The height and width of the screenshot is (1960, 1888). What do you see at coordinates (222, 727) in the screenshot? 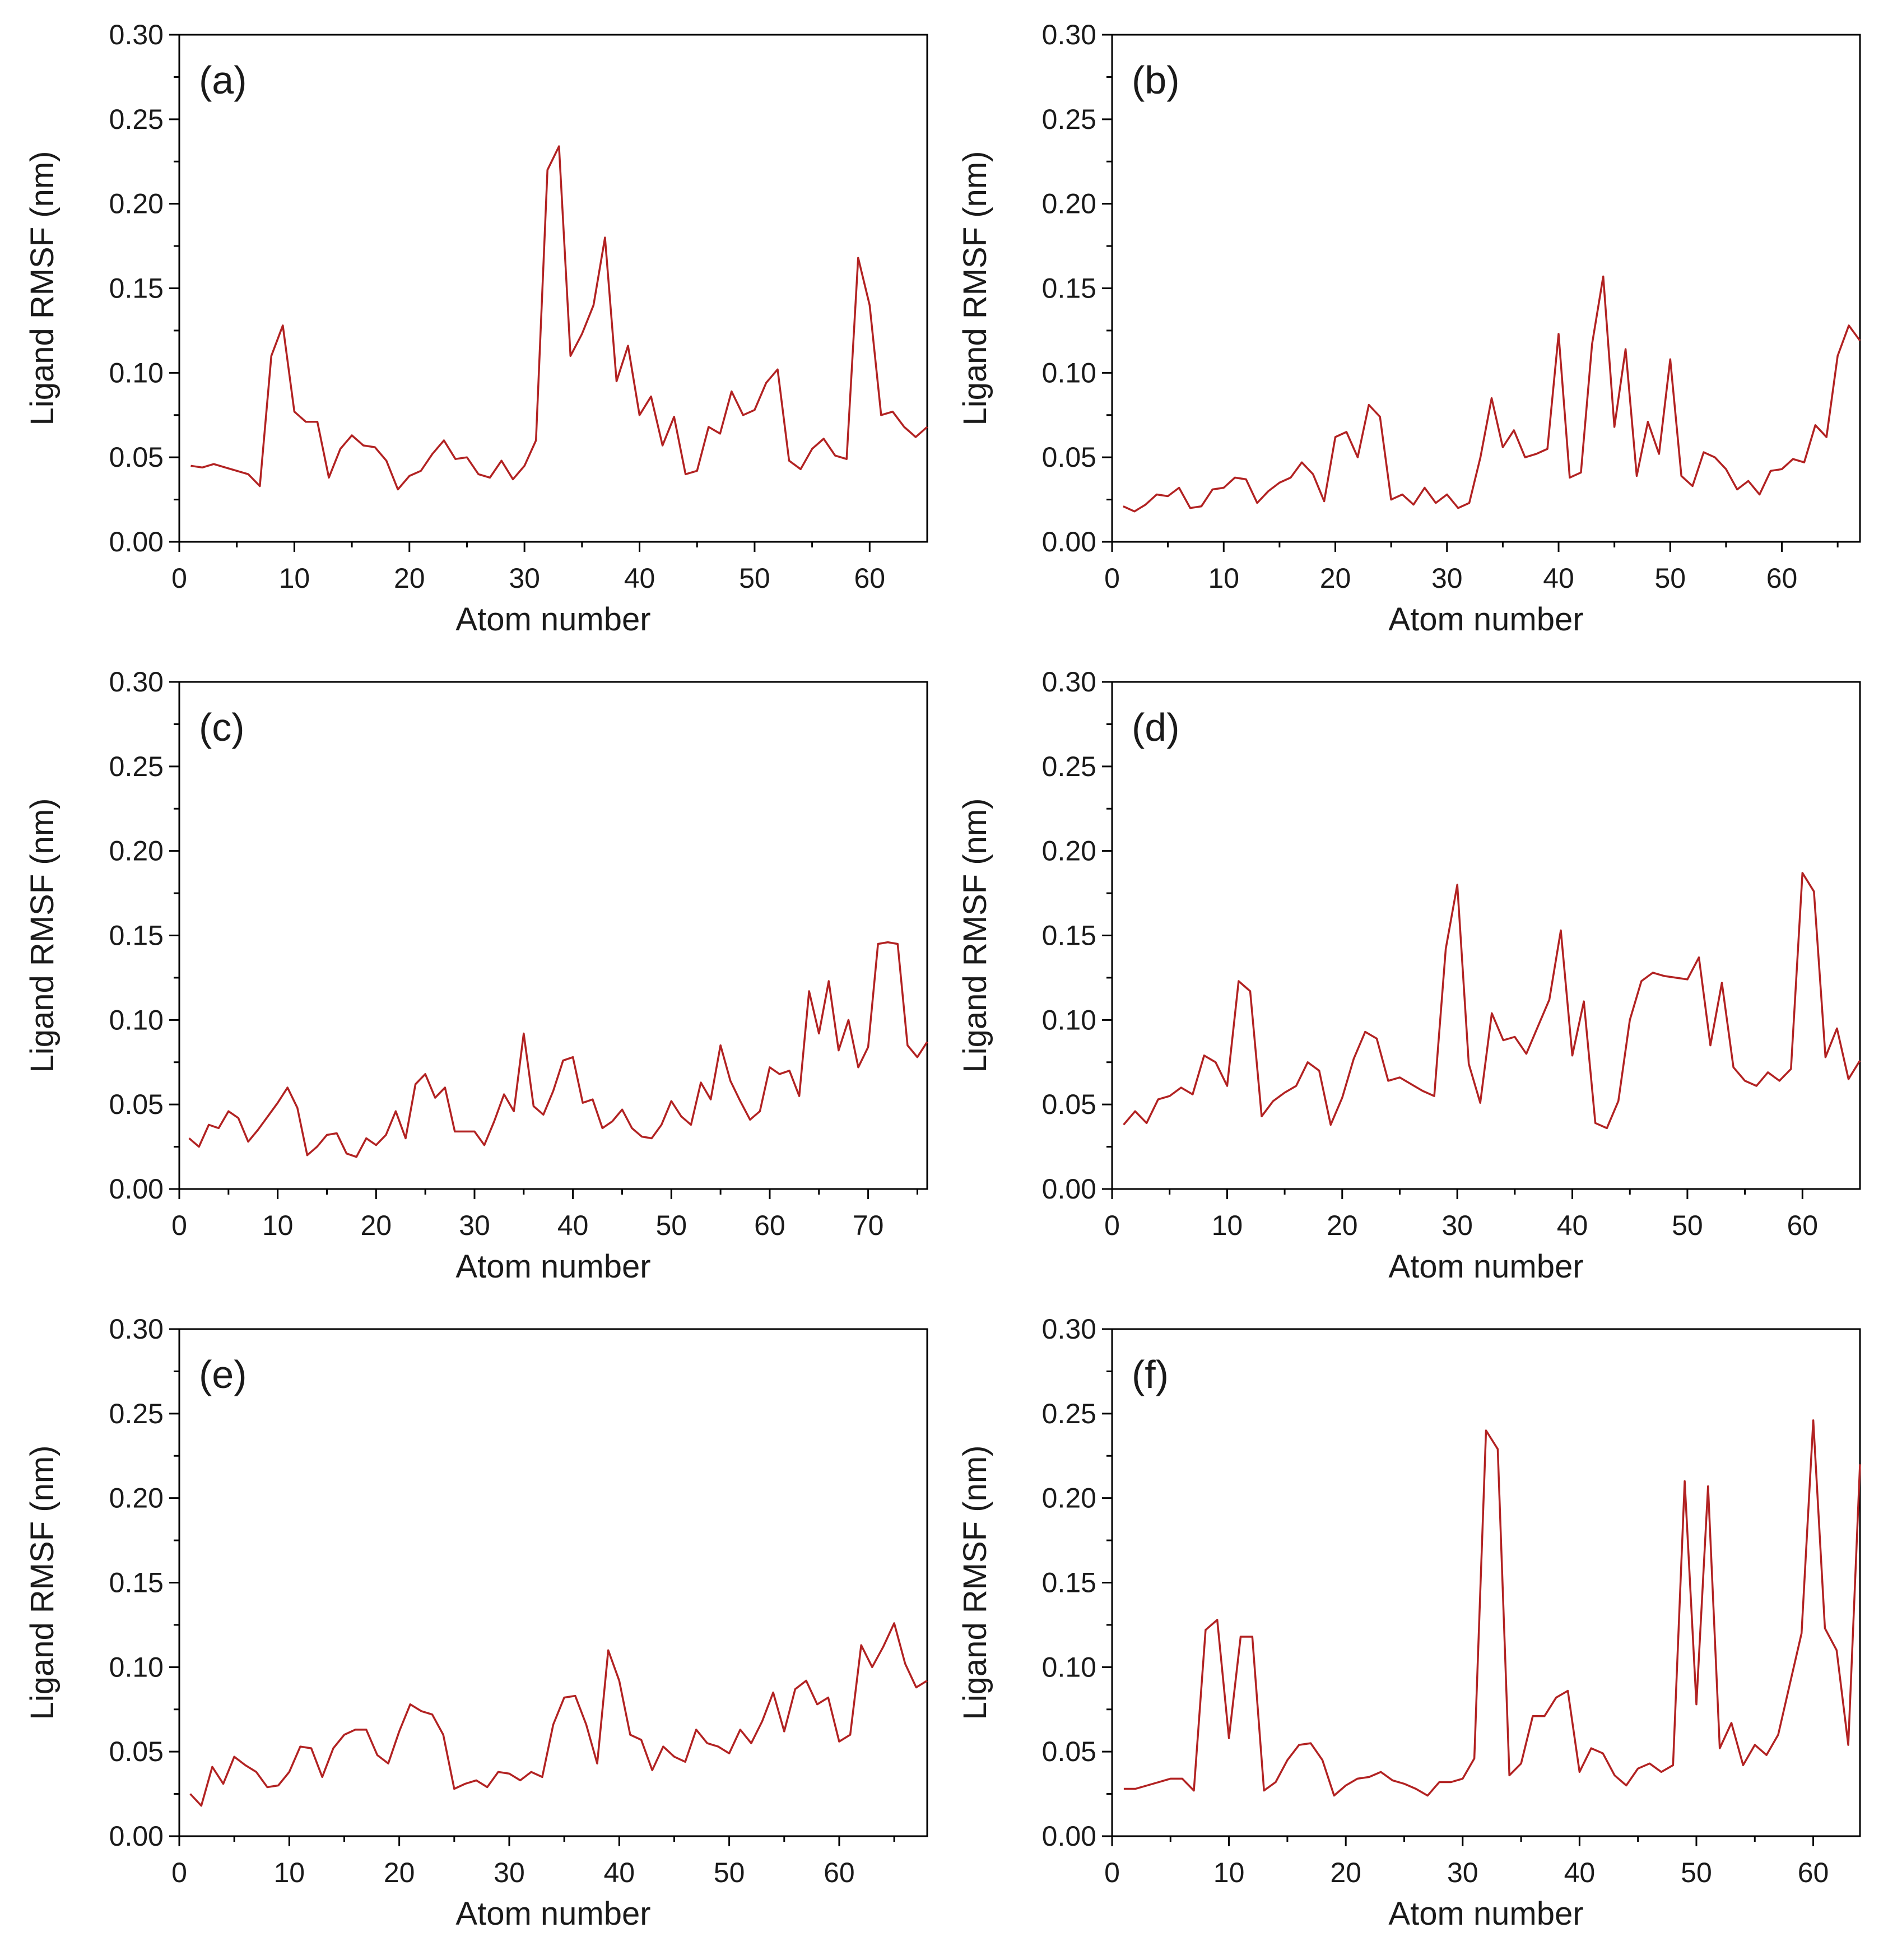
I see `panel-label: (c)` at bounding box center [222, 727].